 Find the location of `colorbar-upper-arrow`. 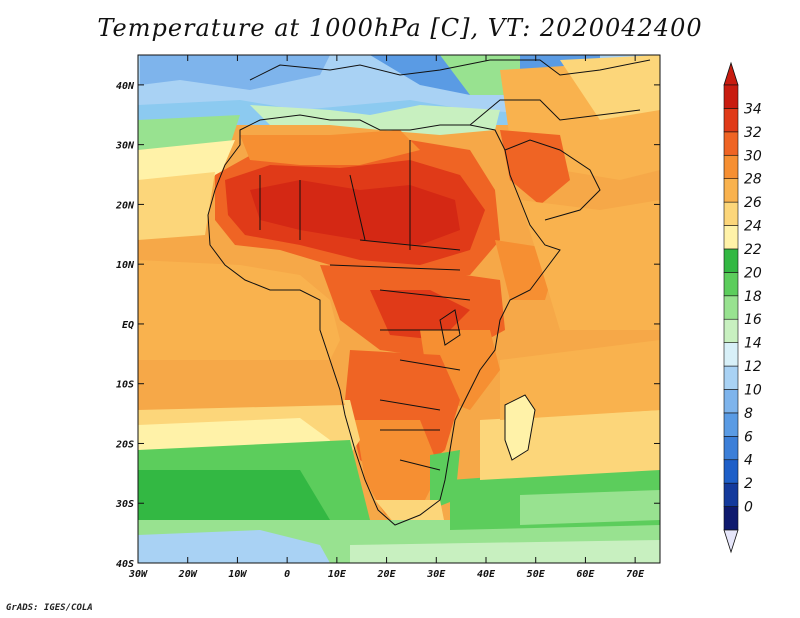

colorbar-upper-arrow is located at coordinates (731, 73).